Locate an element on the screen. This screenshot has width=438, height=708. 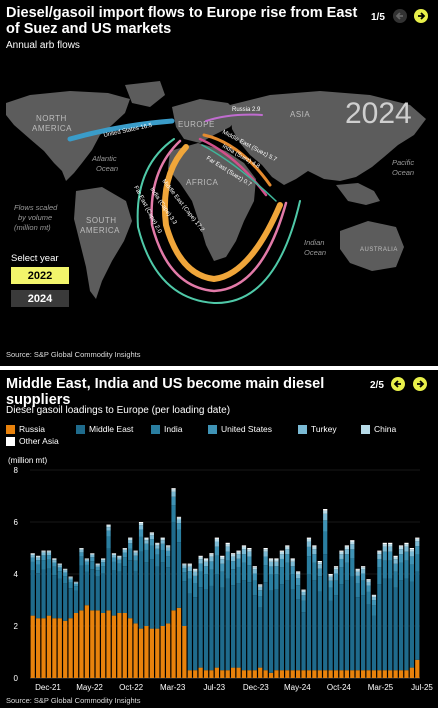
flow-middle-east-cape is located at coordinates (222, 213).